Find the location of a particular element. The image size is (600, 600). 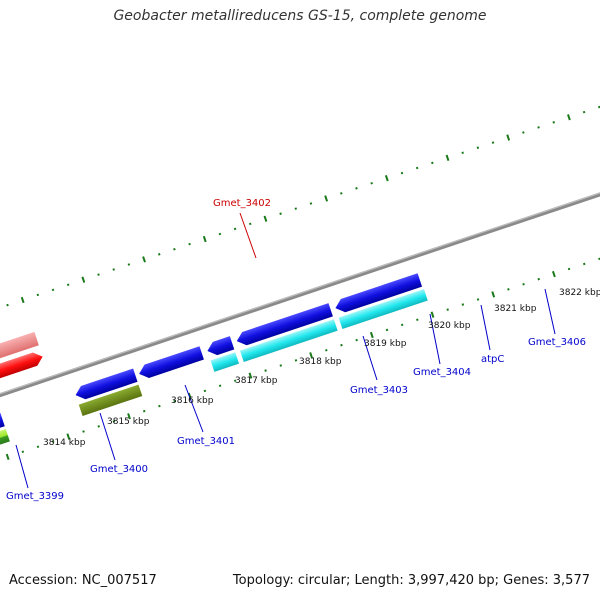

gene-arrow-next is located at coordinates (378, 294).